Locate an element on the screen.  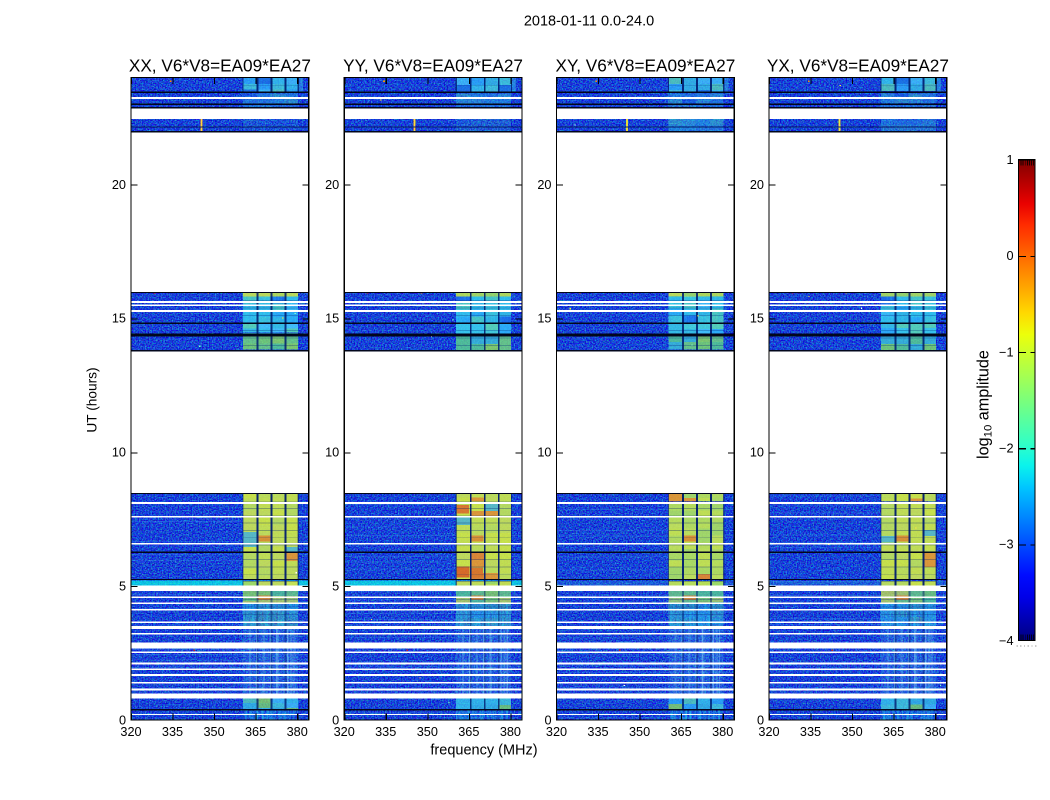
svg-text: −2 is located at coordinates (1006, 449).